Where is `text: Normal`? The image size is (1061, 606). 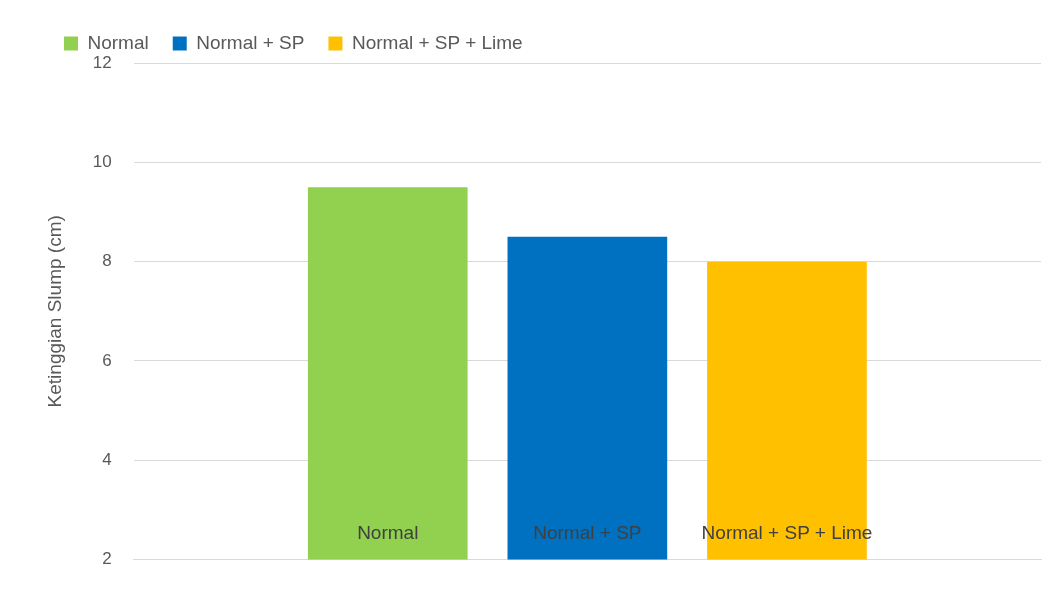
text: Normal is located at coordinates (388, 532).